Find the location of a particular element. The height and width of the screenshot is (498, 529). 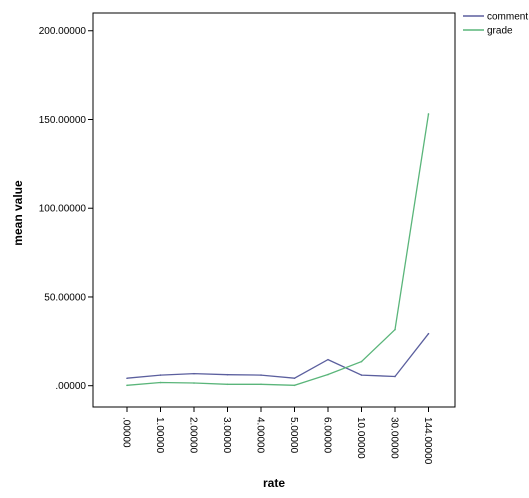

x-tick-label: 10.00000 is located at coordinates (360, 438).